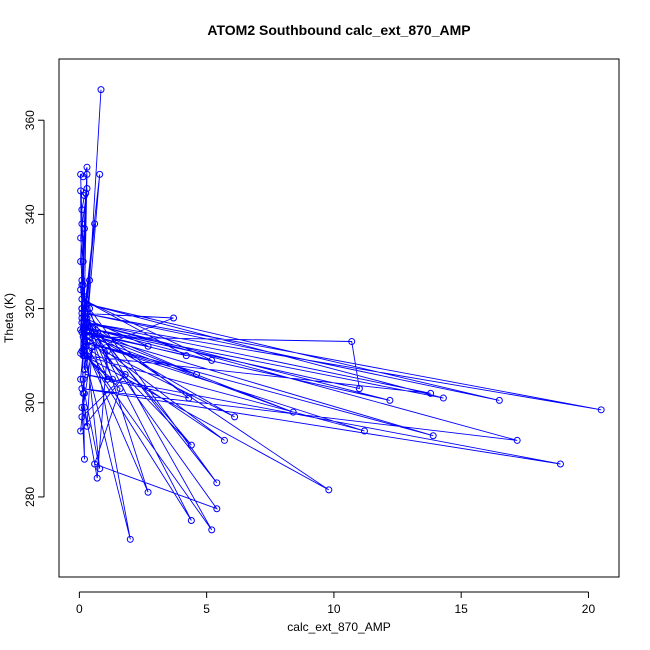  What do you see at coordinates (79, 609) in the screenshot?
I see `x-tick-label: 0` at bounding box center [79, 609].